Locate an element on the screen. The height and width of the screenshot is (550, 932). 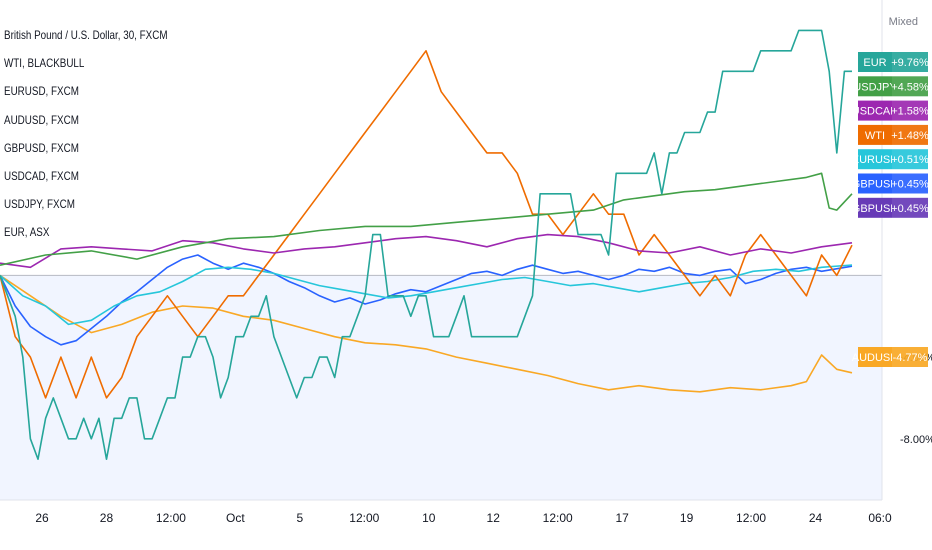
badge-usdcad: USDCAD+1.58% is located at coordinates (890, 110).